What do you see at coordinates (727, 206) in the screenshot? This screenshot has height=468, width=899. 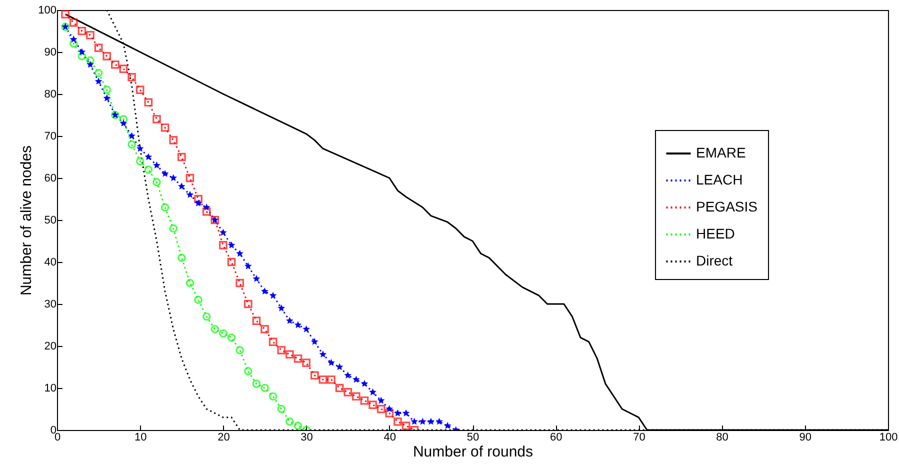 I see `legend-label: PEGASIS` at bounding box center [727, 206].